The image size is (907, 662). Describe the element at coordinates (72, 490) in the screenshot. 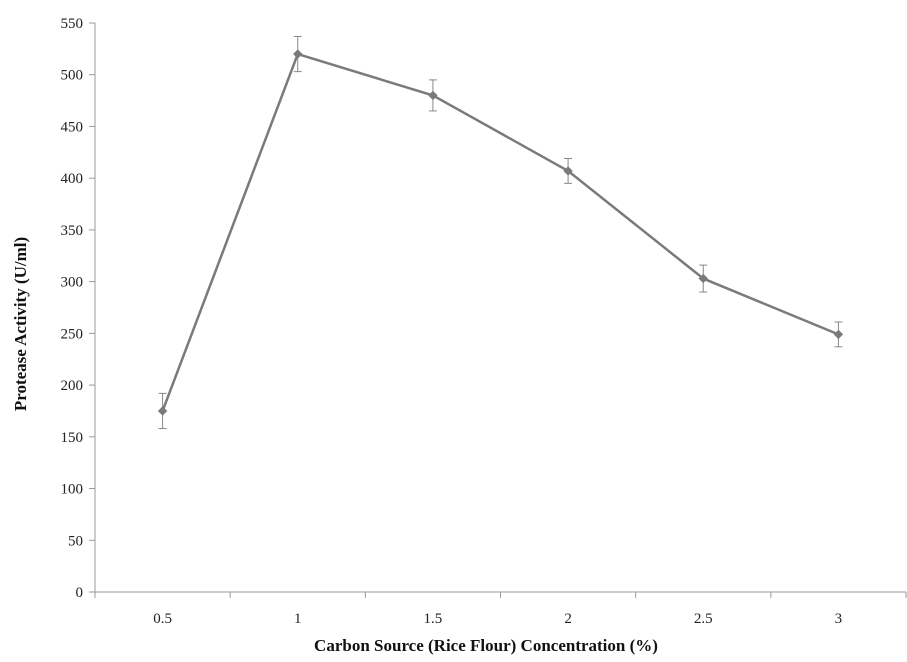

I see `y-tick-label: 100` at that location.